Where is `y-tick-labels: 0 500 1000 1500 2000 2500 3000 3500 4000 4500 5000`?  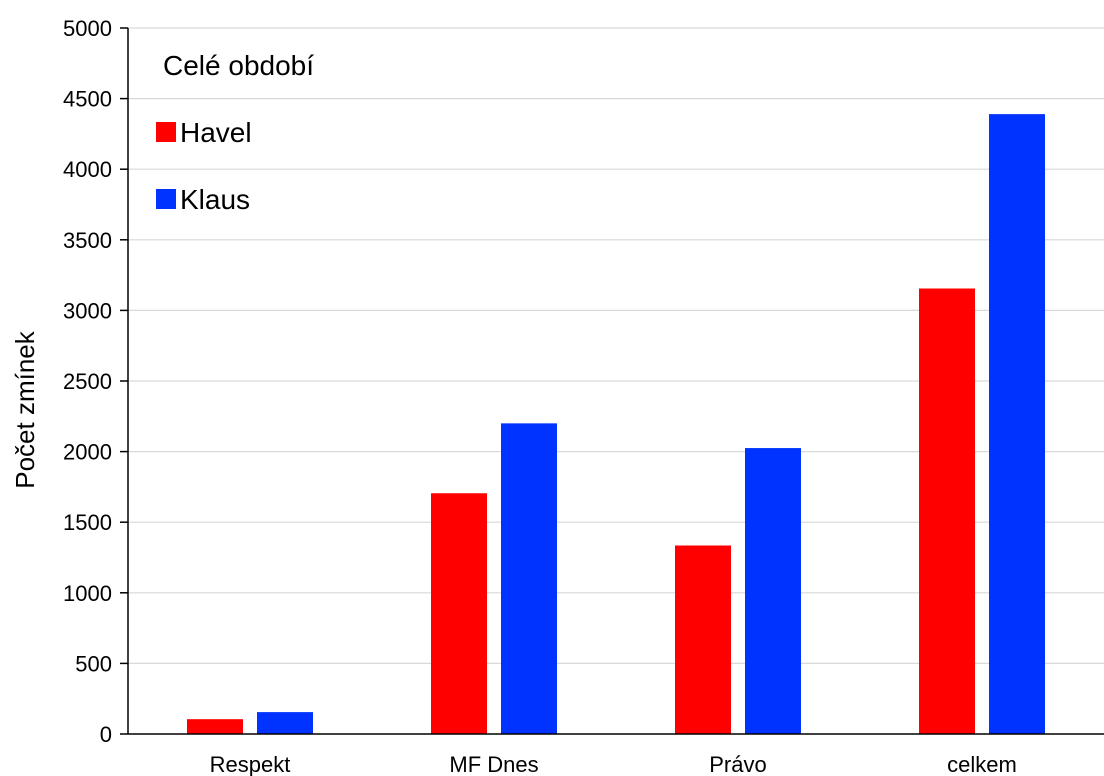
y-tick-labels: 0 500 1000 1500 2000 2500 3000 3500 4000 4500 5000 is located at coordinates (95, 381).